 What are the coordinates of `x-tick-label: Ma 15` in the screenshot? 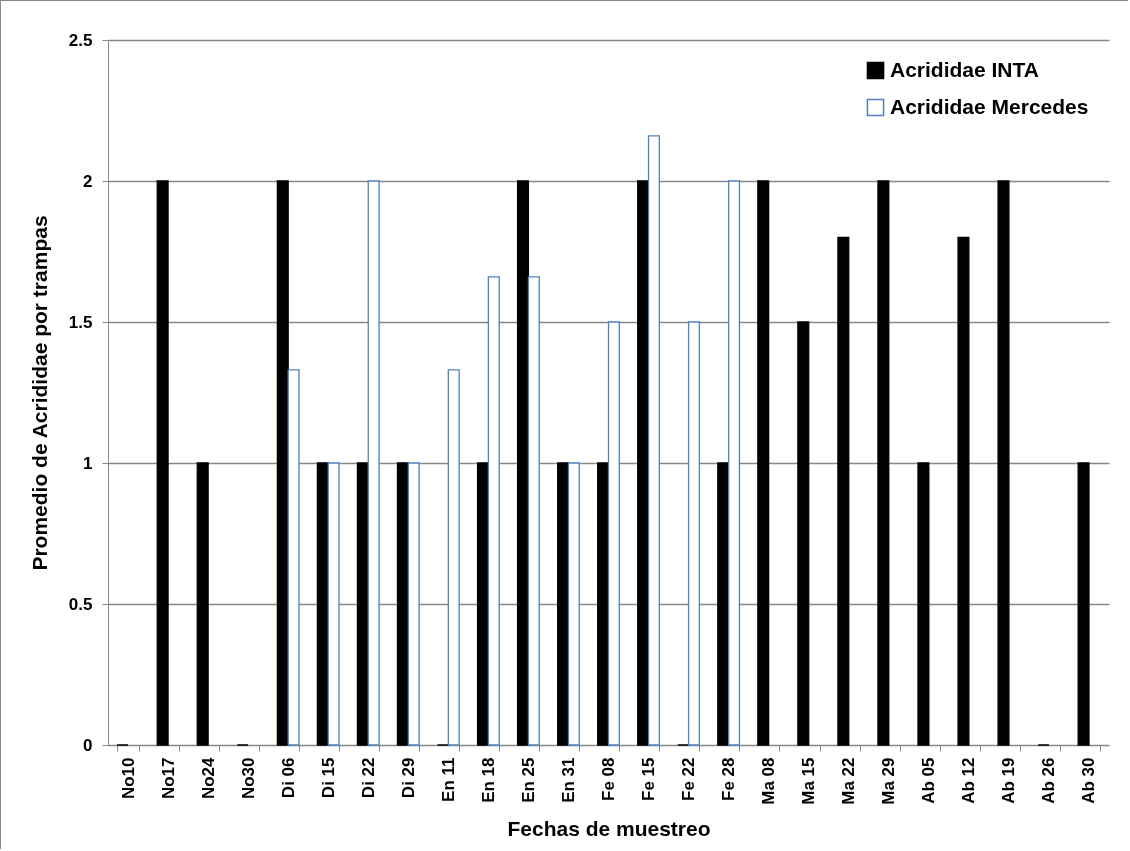 It's located at (809, 781).